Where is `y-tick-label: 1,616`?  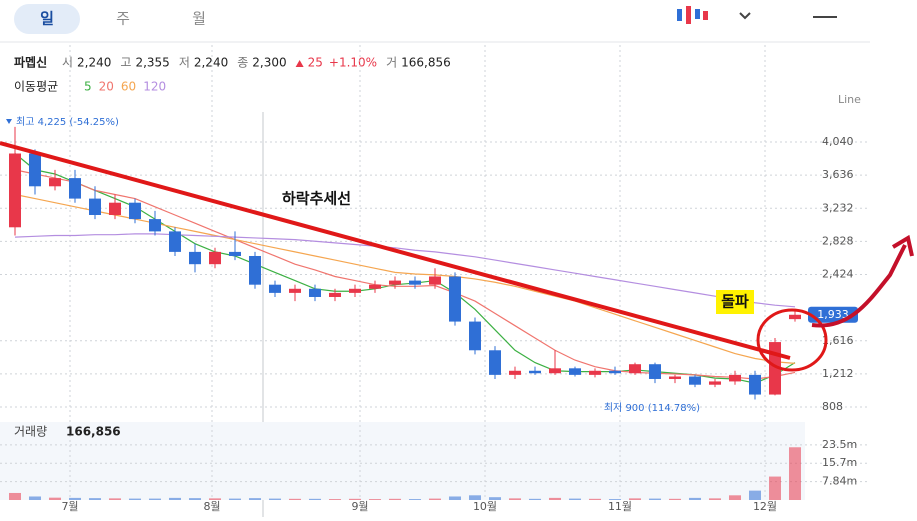
y-tick-label: 1,616 is located at coordinates (838, 340).